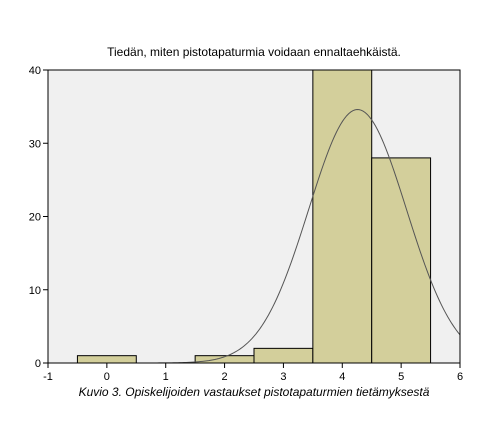  What do you see at coordinates (38, 364) in the screenshot?
I see `y-tick-label: 0` at bounding box center [38, 364].